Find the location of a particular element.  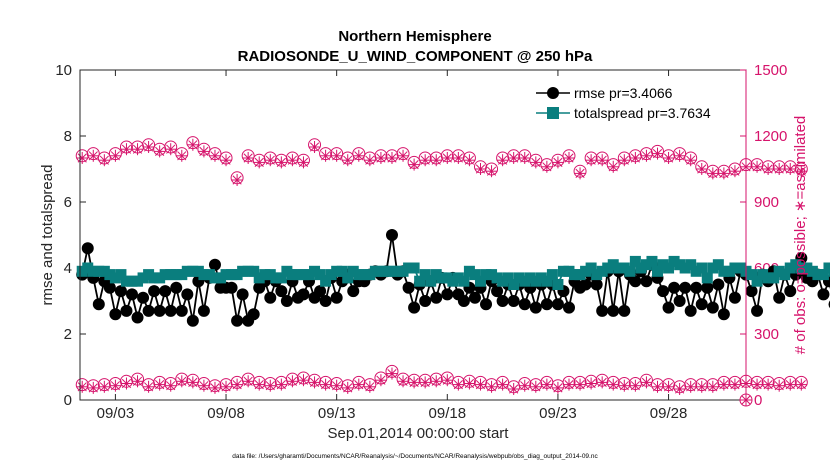

y-tick-label-left: 8 is located at coordinates (68, 136).